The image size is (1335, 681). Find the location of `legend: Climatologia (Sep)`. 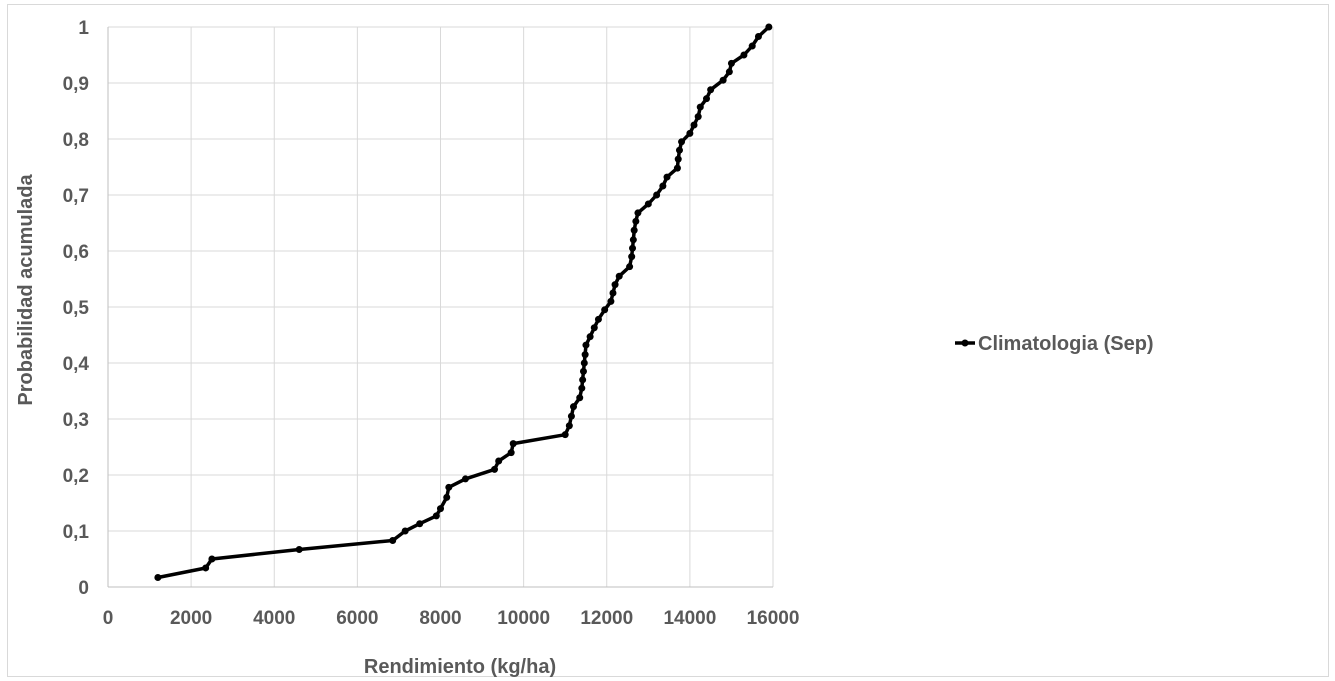

legend: Climatologia (Sep) is located at coordinates (1054, 344).